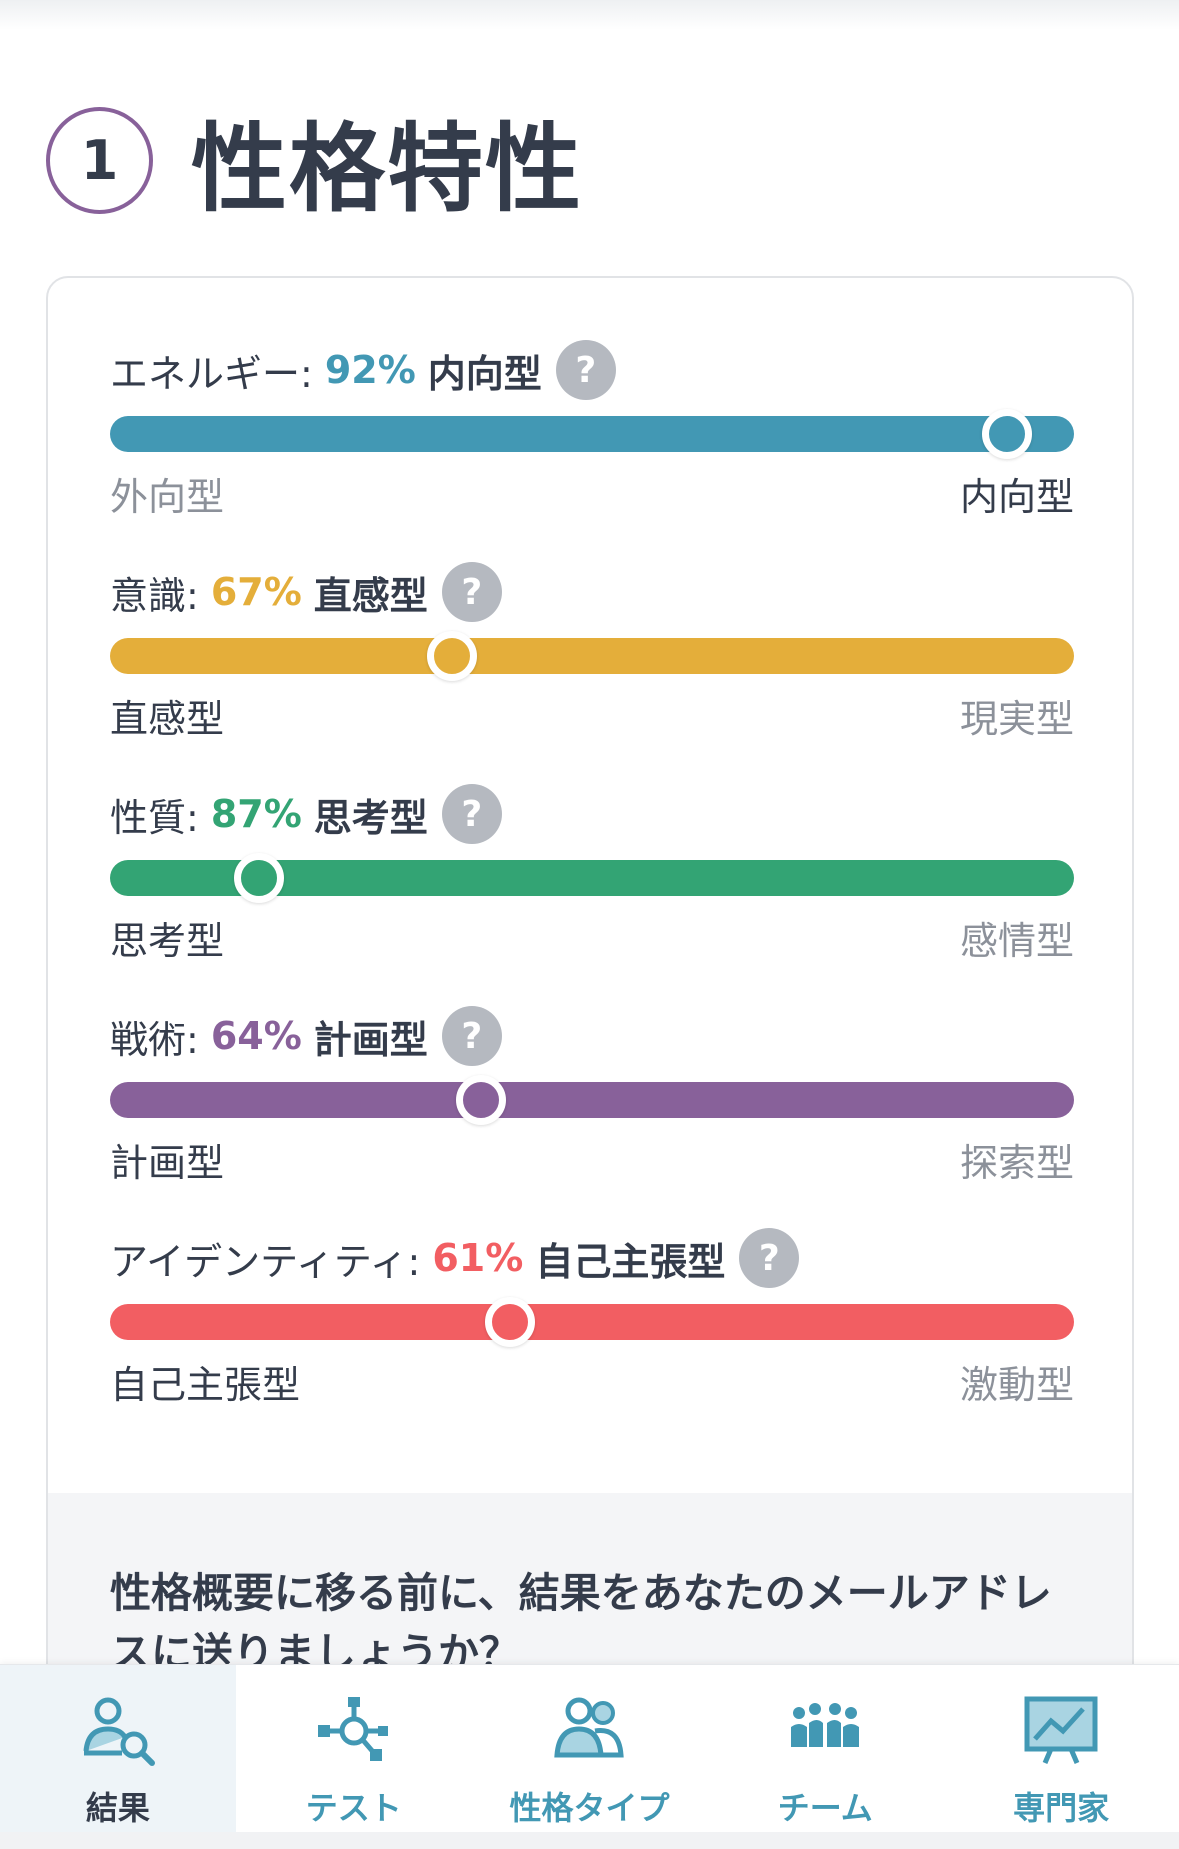 The image size is (1179, 1849). I want to click on trait-bar-labels: 自己主張型 激動型, so click(592, 1381).